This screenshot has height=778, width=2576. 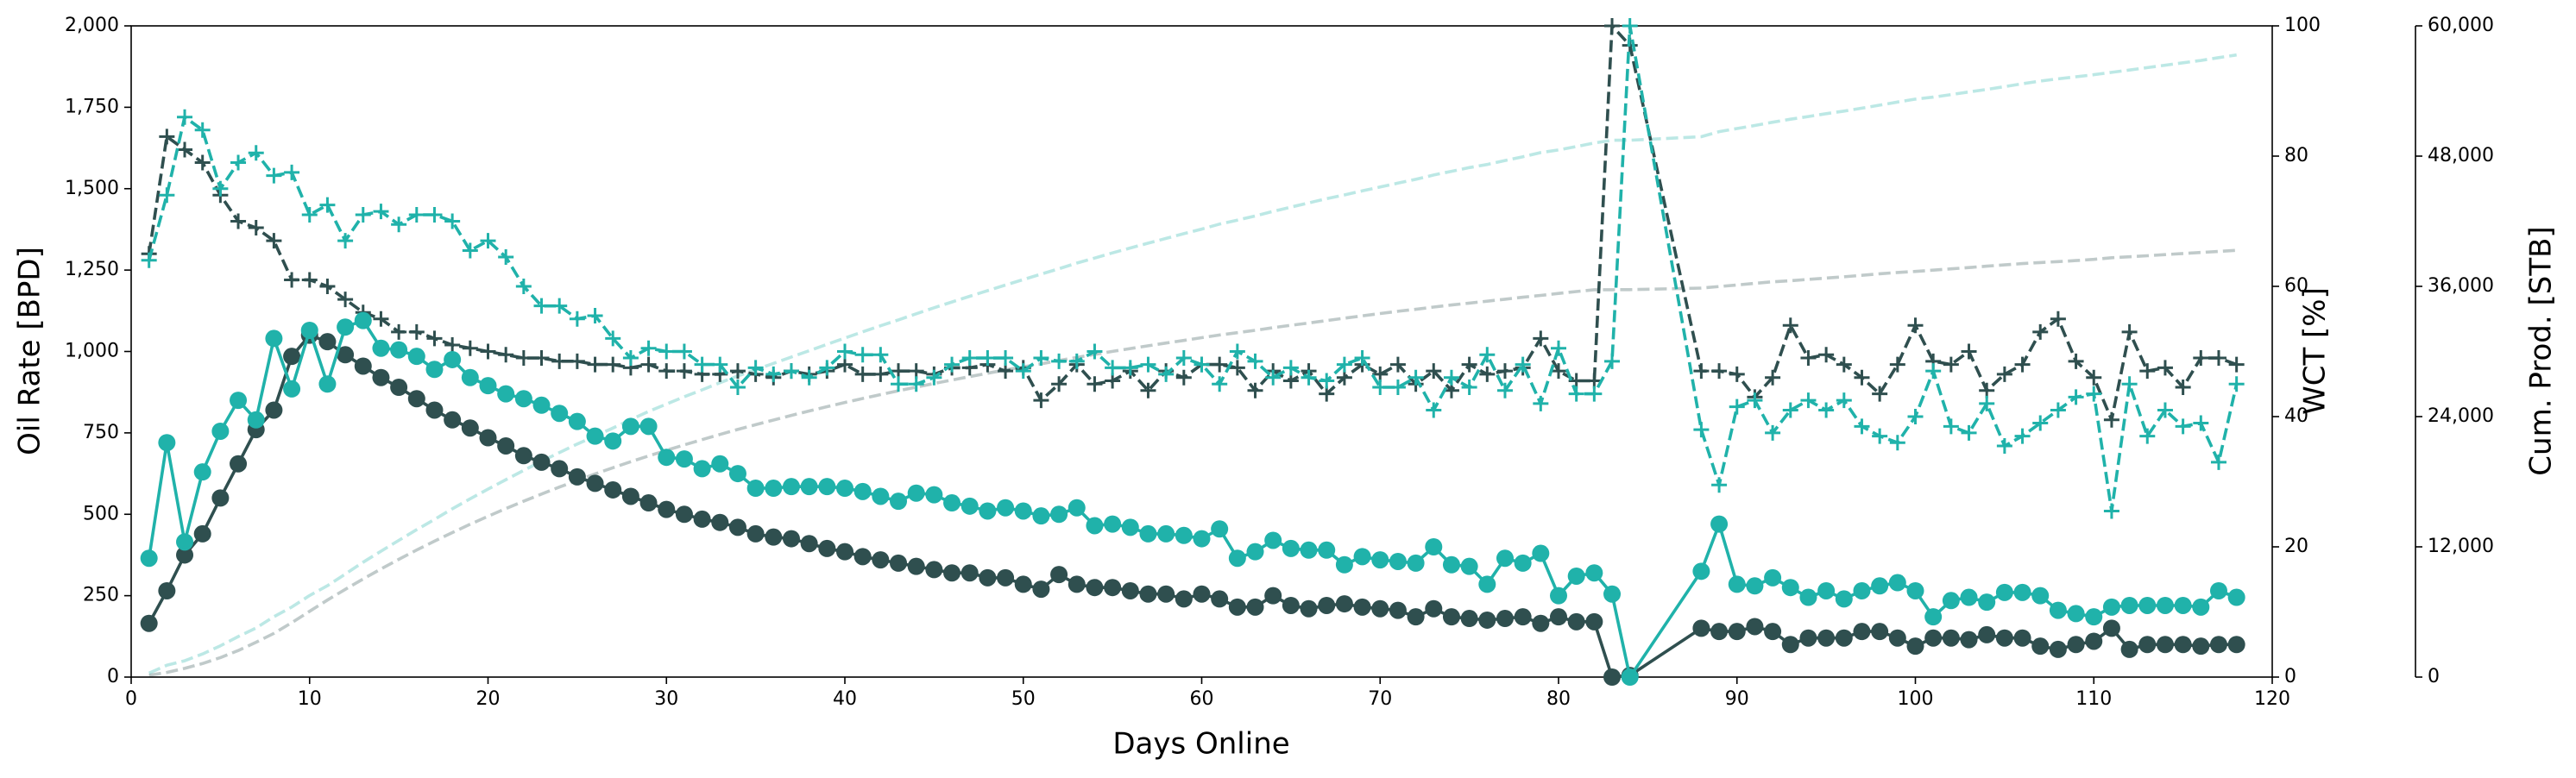 What do you see at coordinates (92, 351) in the screenshot?
I see `y-tick-label: 1,000` at bounding box center [92, 351].